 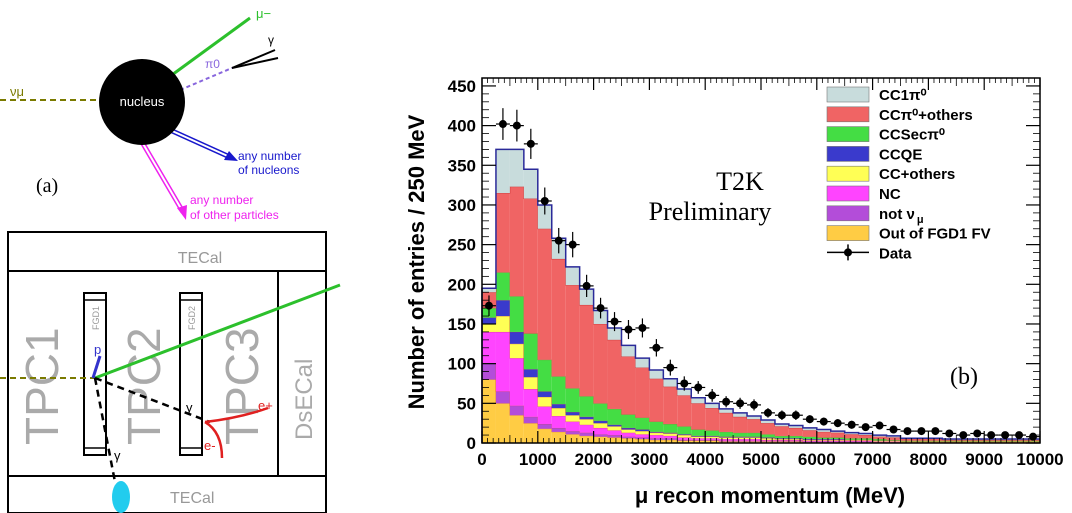 What do you see at coordinates (189, 407) in the screenshot?
I see `gamma-label-detector-1: γ` at bounding box center [189, 407].